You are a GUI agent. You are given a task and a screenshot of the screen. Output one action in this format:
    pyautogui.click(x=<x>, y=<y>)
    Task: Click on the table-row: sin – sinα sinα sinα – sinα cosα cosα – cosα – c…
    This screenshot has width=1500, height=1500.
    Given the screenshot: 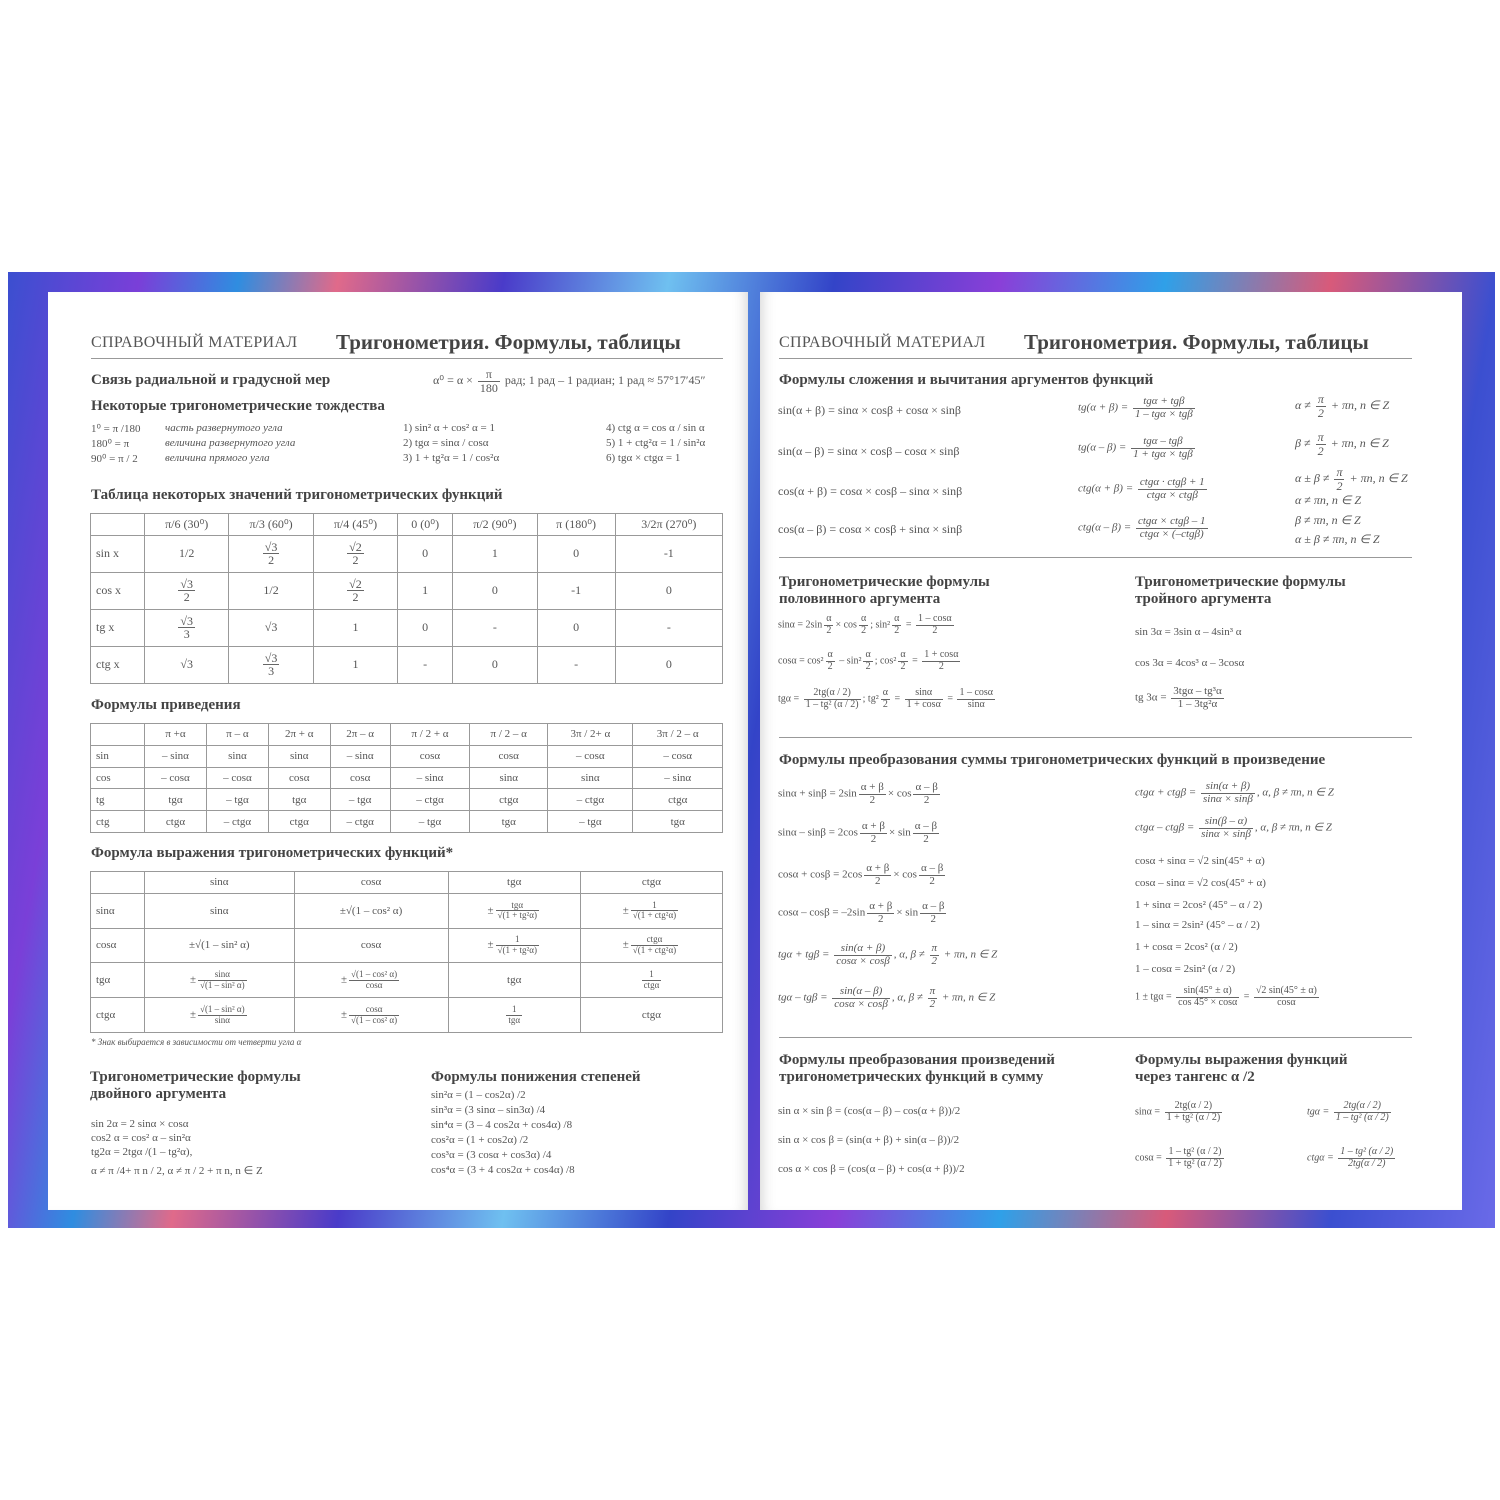 What is the action you would take?
    pyautogui.click(x=406, y=756)
    